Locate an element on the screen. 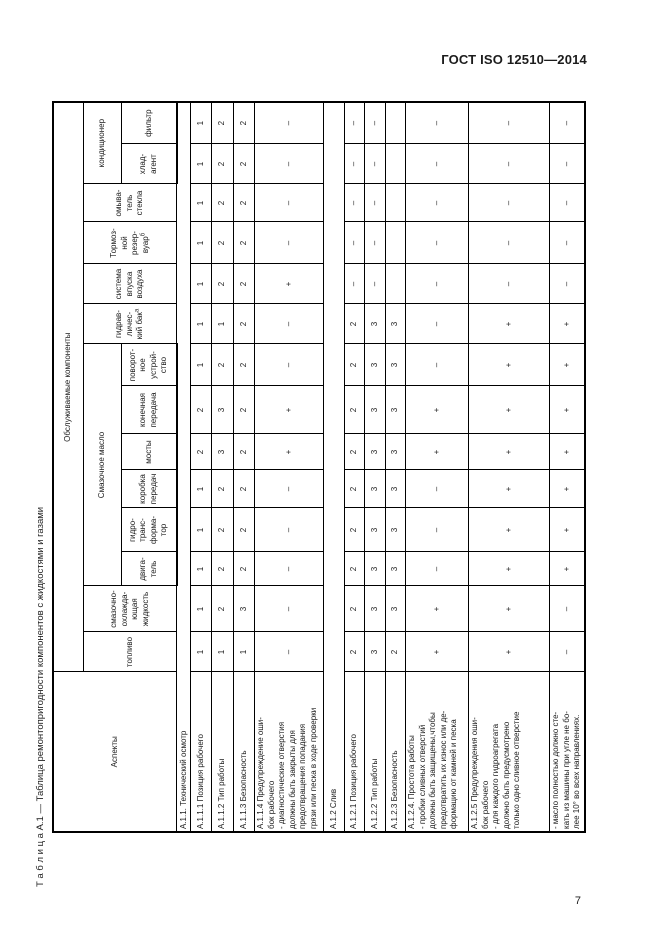  cell-a-1-2-5-cont-brake-reservoir: – is located at coordinates (567, 243).